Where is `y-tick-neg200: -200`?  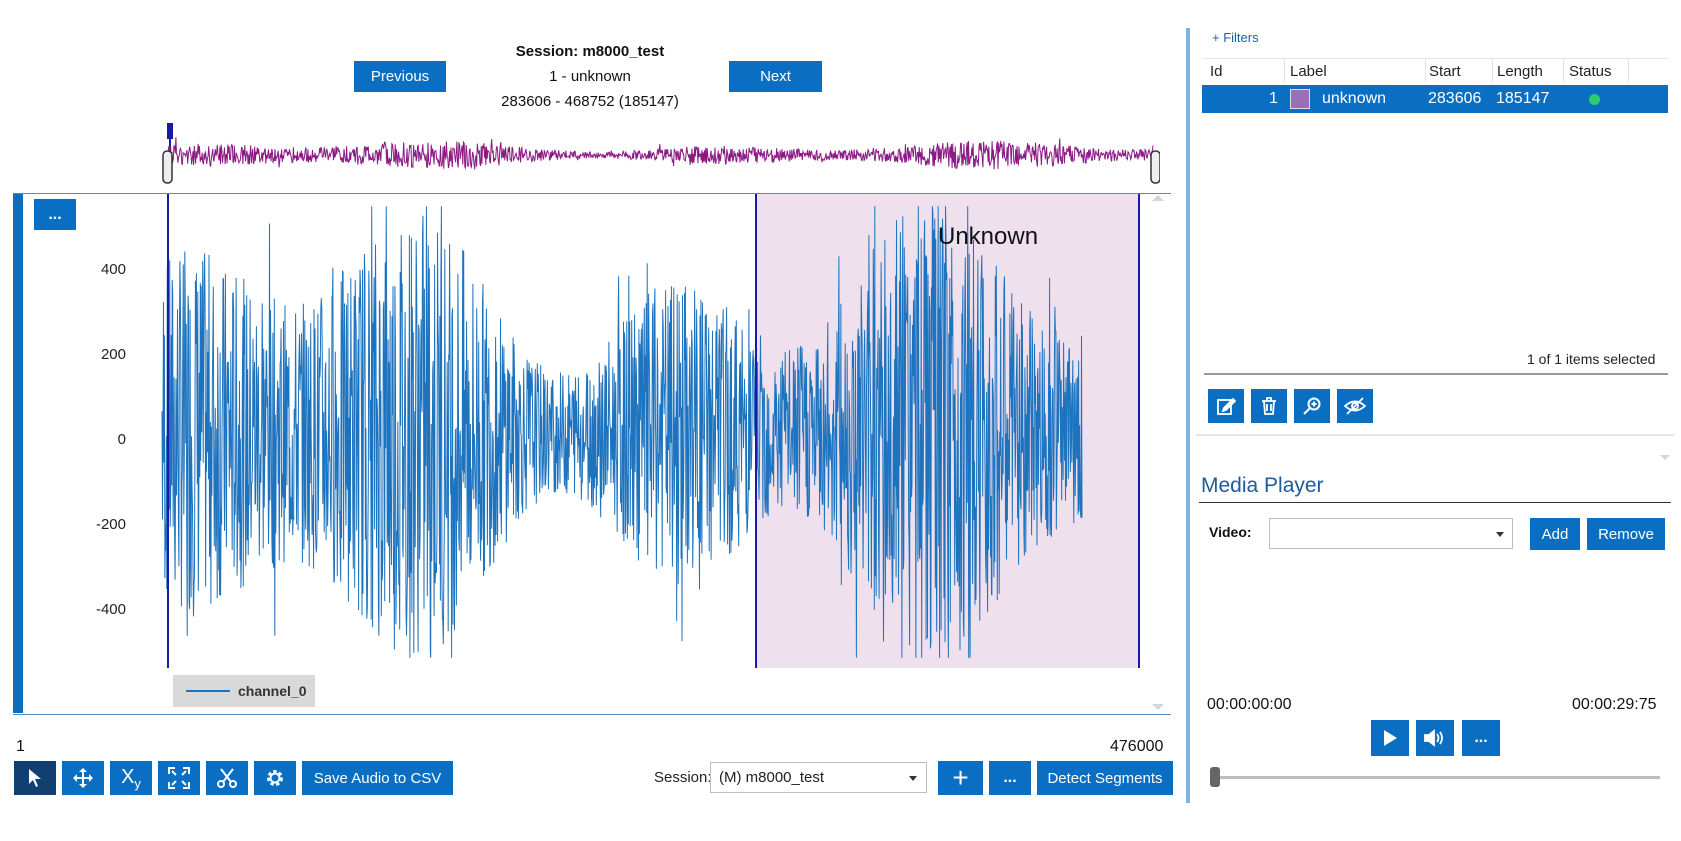 y-tick-neg200: -200 is located at coordinates (110, 524).